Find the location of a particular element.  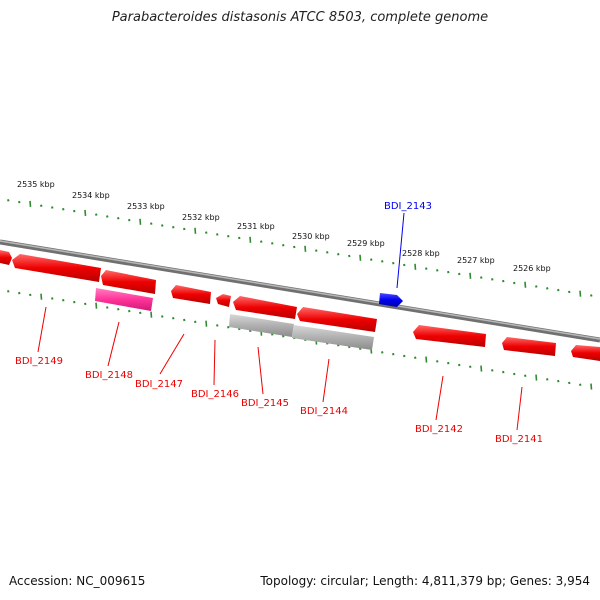

gene-feature-left-edge is located at coordinates (6, 257).